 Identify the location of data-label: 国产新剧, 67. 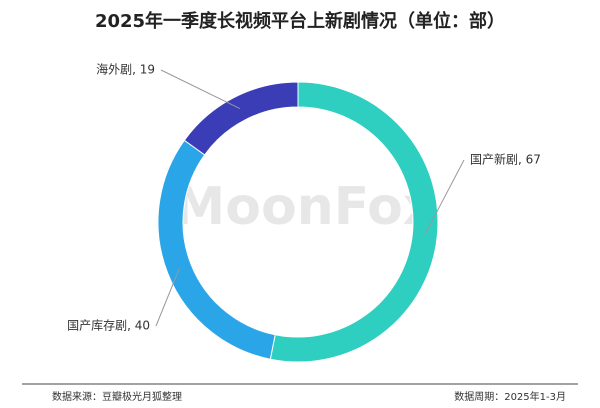
(505, 159).